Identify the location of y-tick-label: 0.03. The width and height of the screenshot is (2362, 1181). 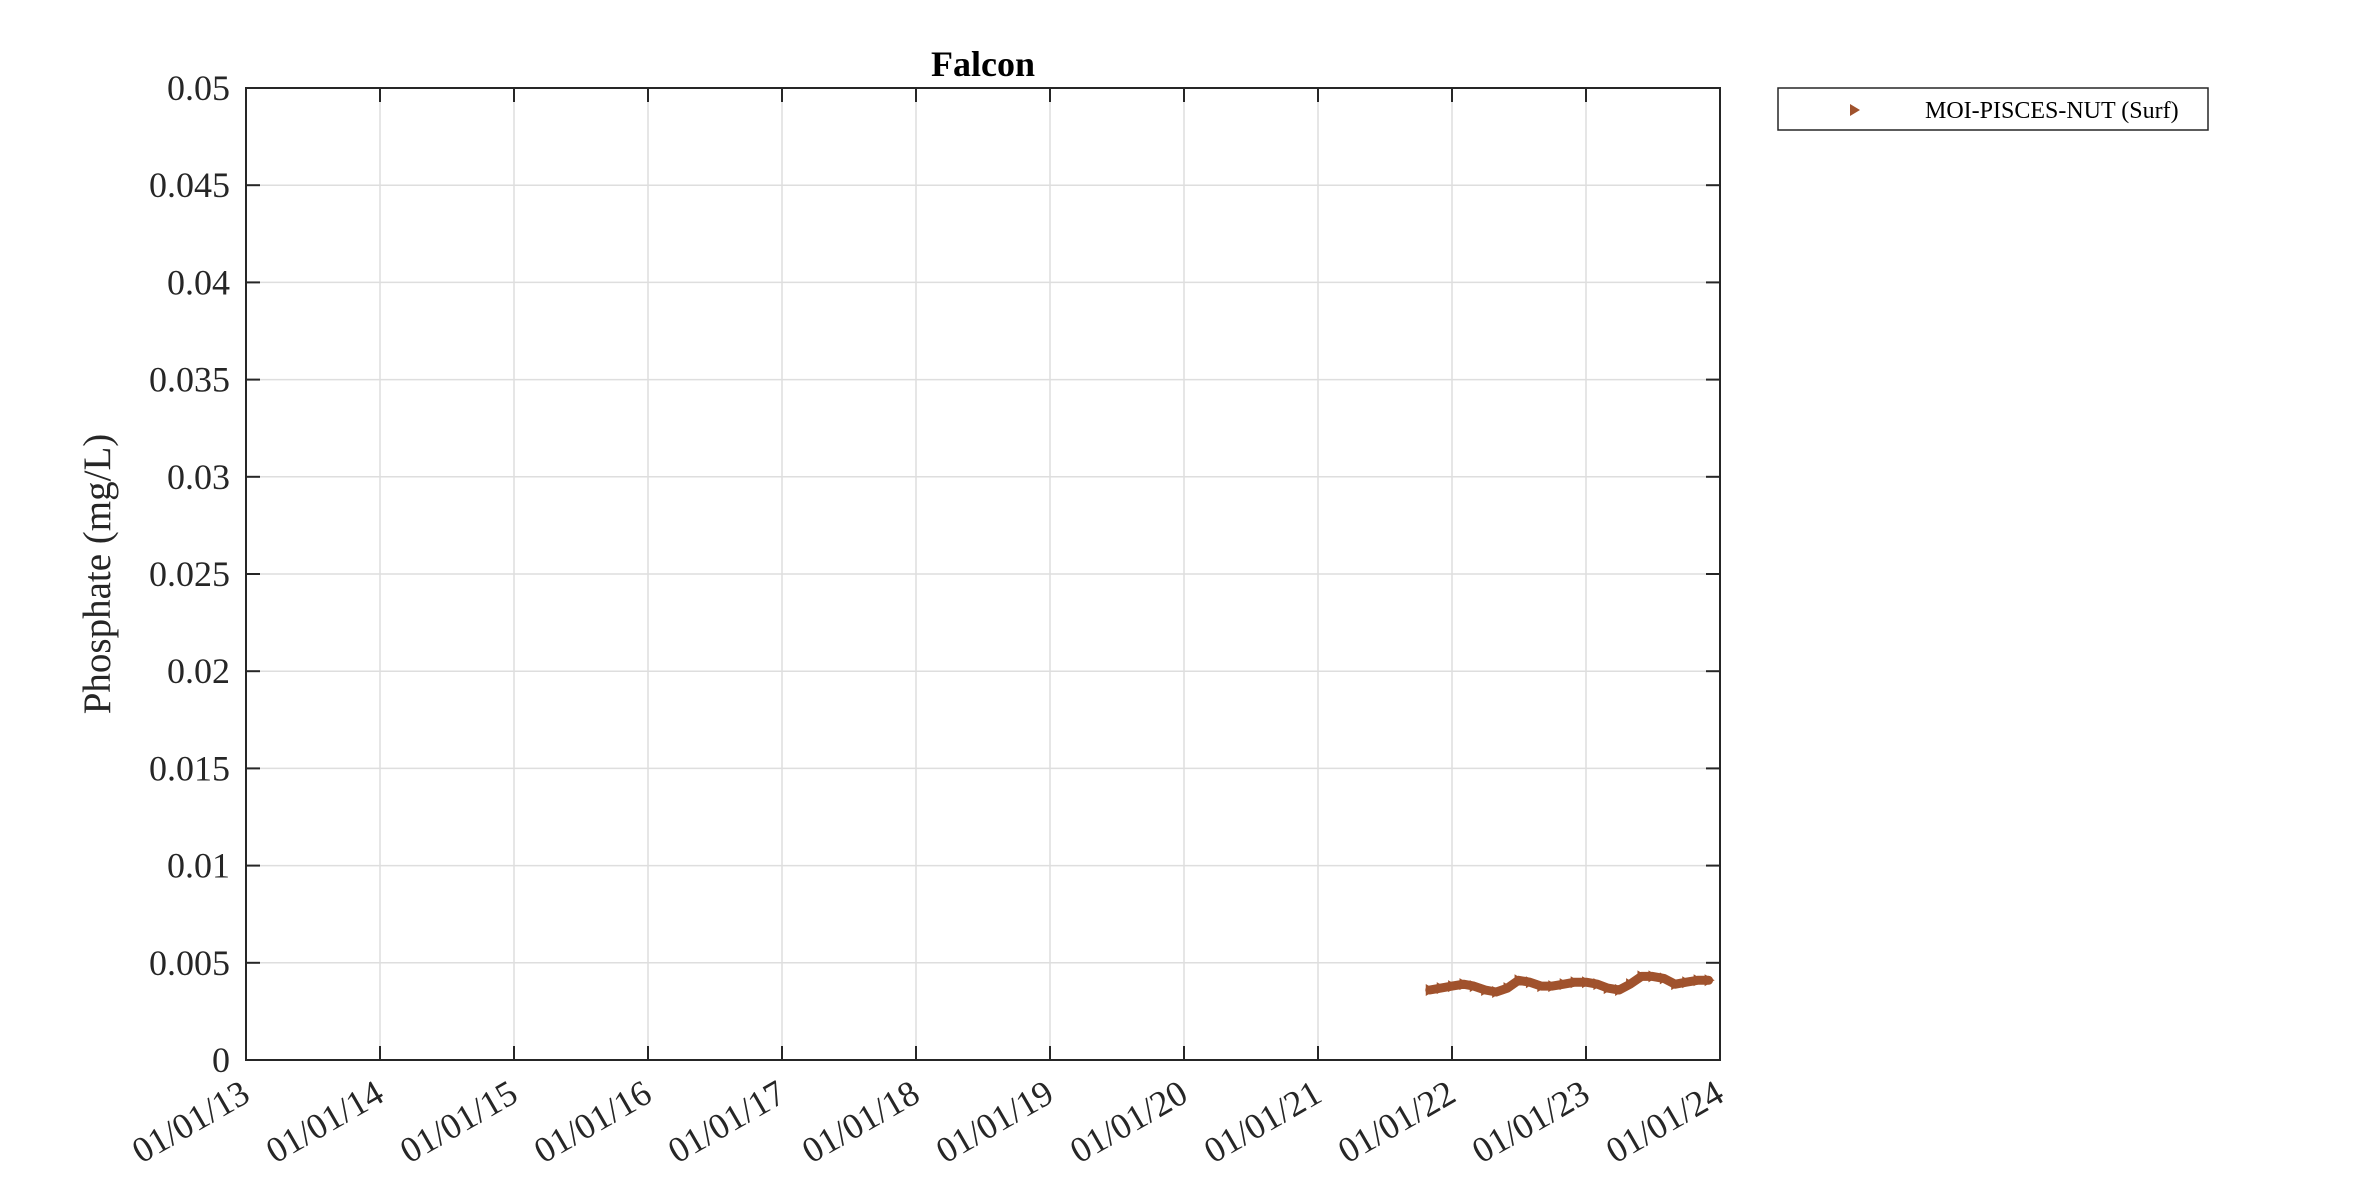
(198, 477).